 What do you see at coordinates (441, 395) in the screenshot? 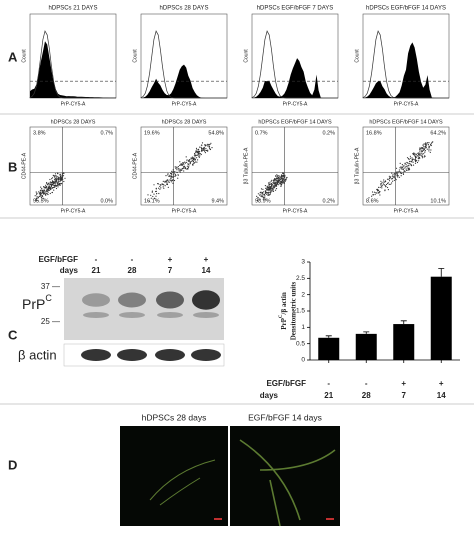
I see `x-tick-label: 14` at bounding box center [441, 395].